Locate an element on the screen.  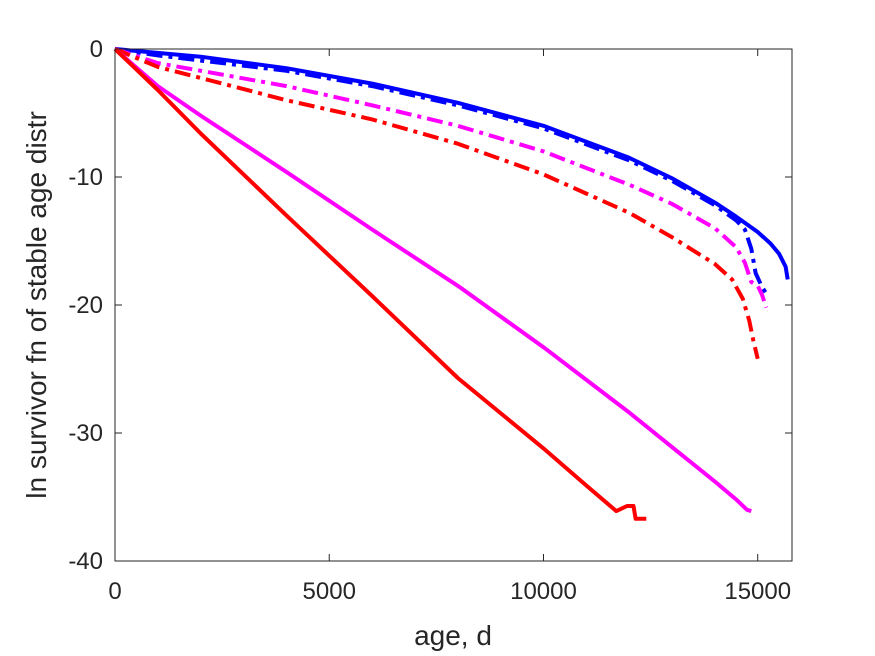
x-tick-label: 10000 is located at coordinates (543, 591).